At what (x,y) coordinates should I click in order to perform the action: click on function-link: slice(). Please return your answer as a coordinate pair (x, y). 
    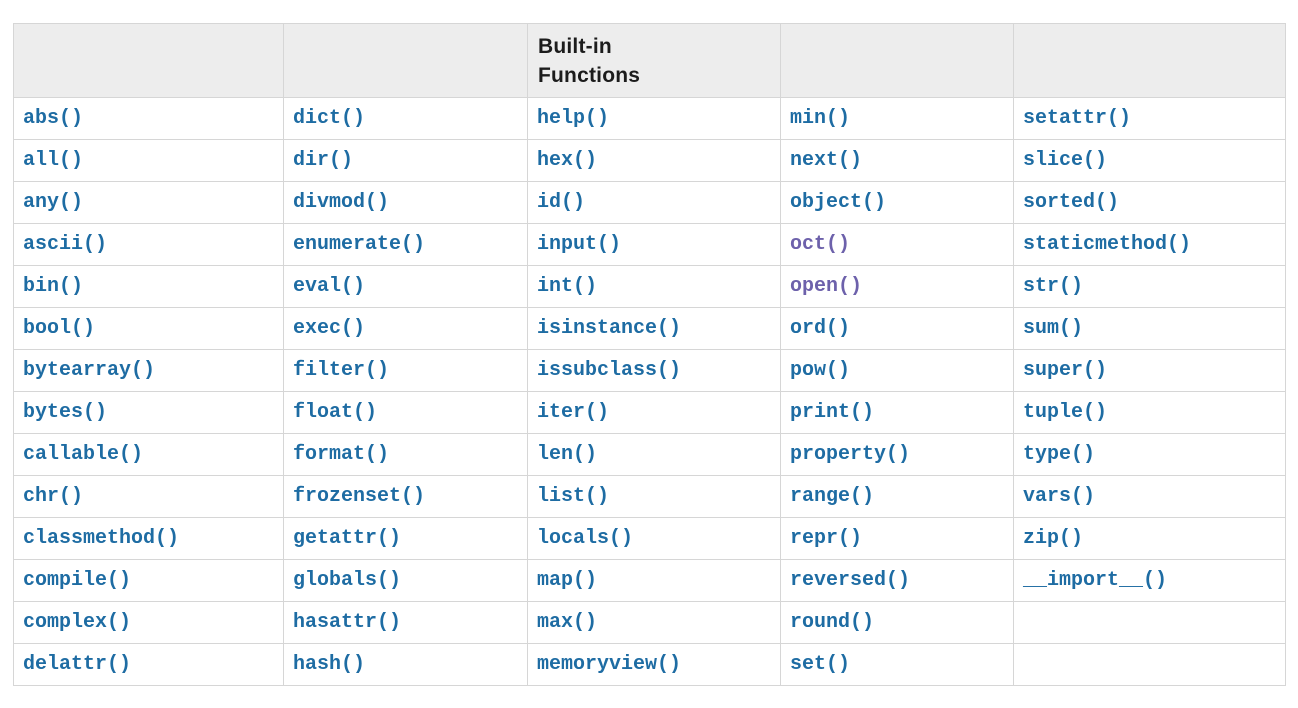
    Looking at the image, I should click on (1065, 160).